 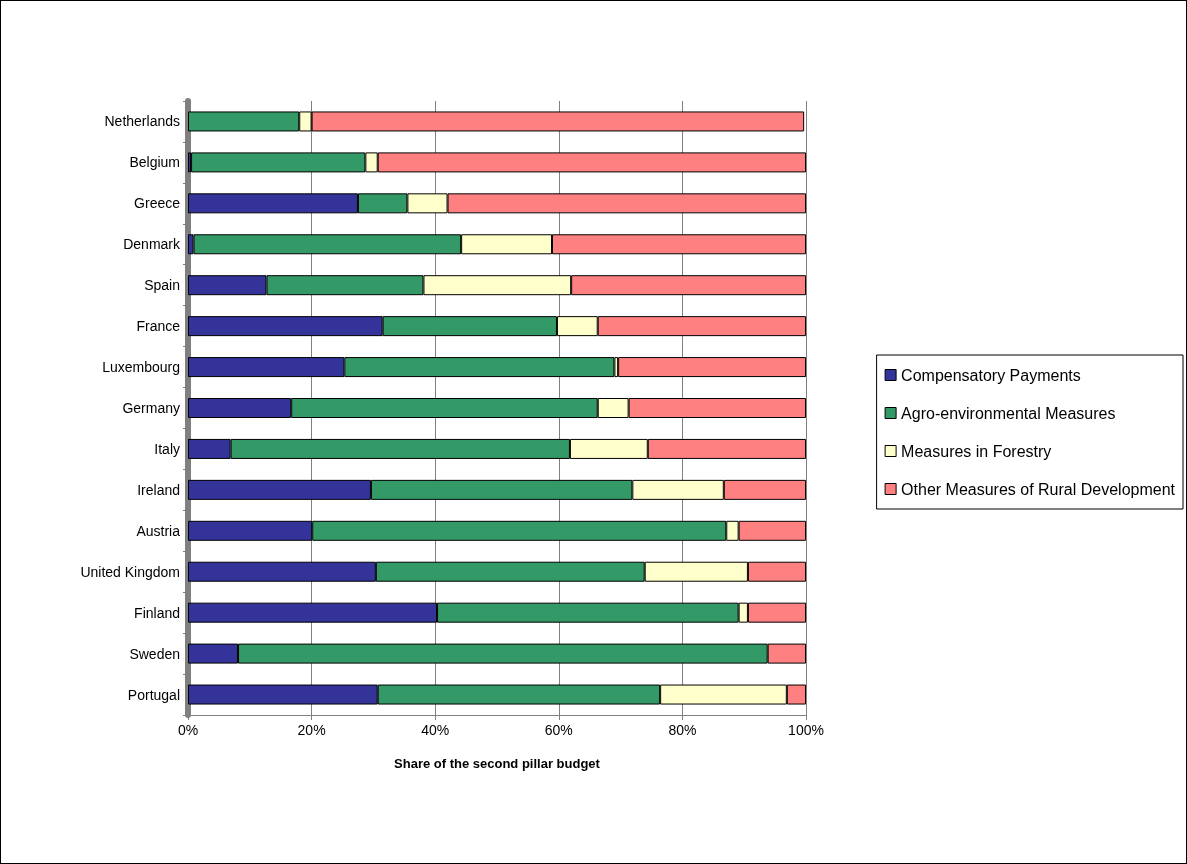 I want to click on y-tick-label: Luxembourg, so click(x=141, y=367).